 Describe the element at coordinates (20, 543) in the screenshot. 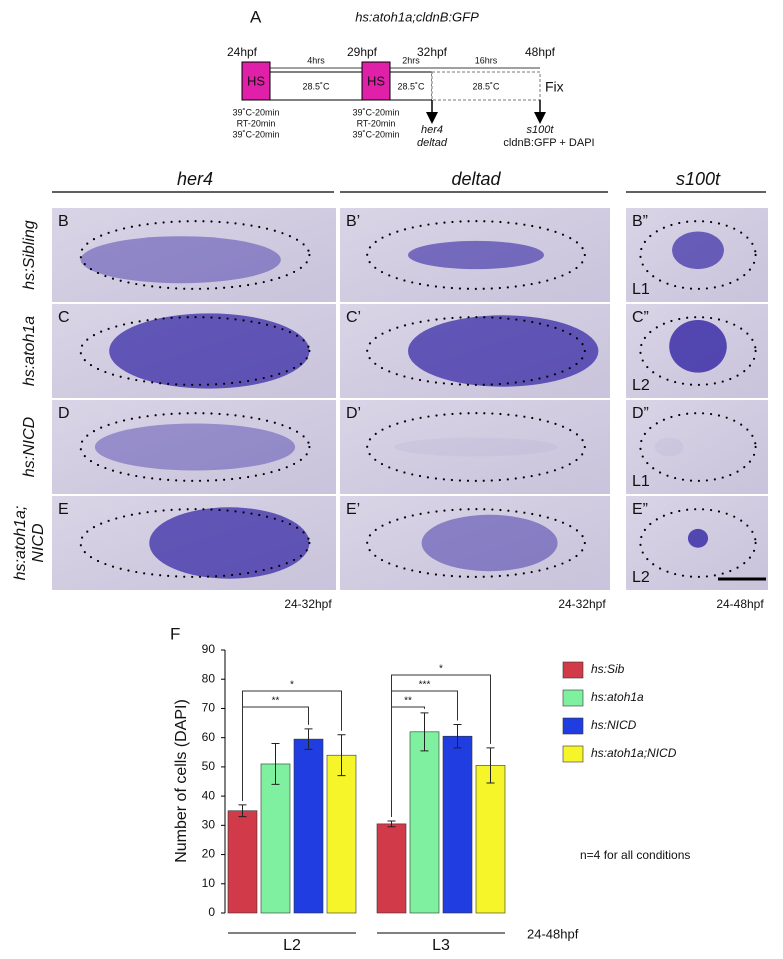

I see `row-label: hs:atoh1a;` at that location.